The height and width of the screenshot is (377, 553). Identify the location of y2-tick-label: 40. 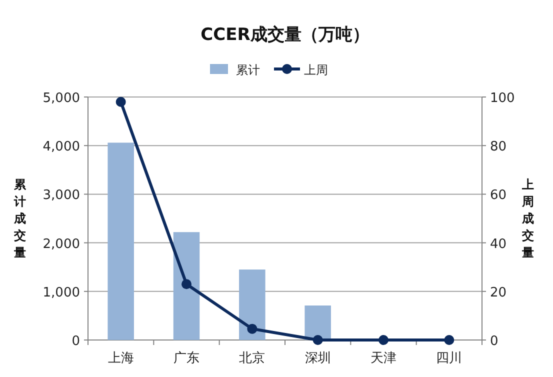
(498, 244).